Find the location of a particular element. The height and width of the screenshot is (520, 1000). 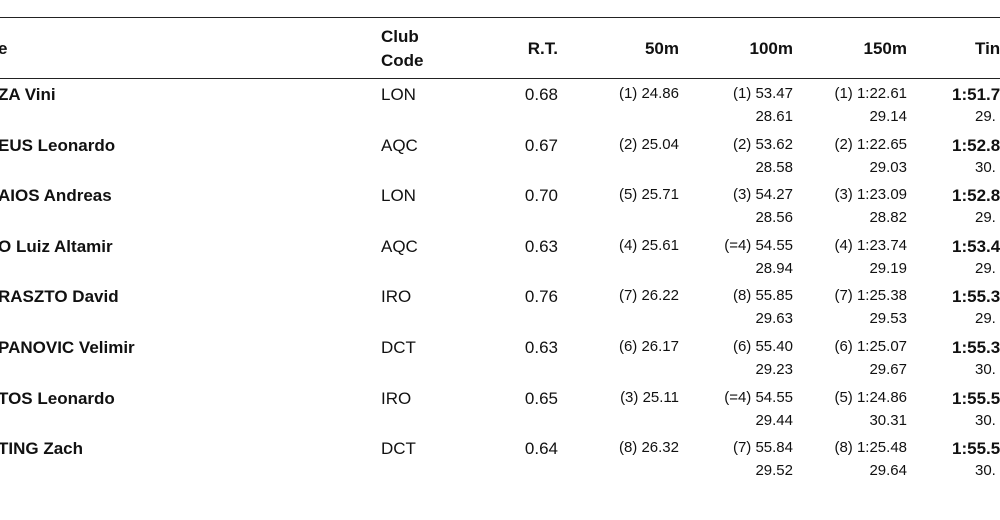

header-time: Tin is located at coordinates (987, 48).